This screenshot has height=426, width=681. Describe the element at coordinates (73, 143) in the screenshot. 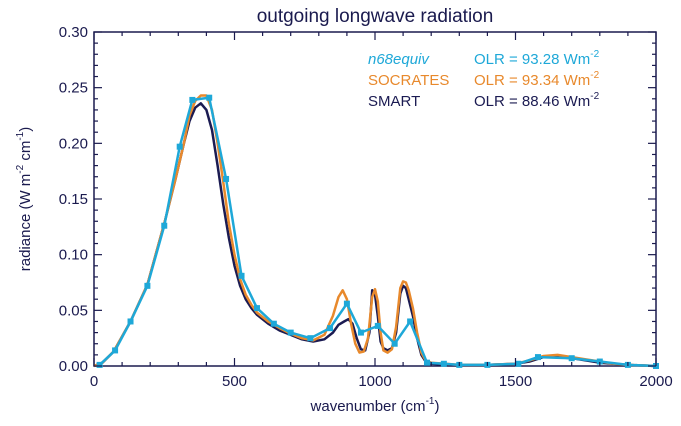

I see `y-tick-label: 0.20` at that location.